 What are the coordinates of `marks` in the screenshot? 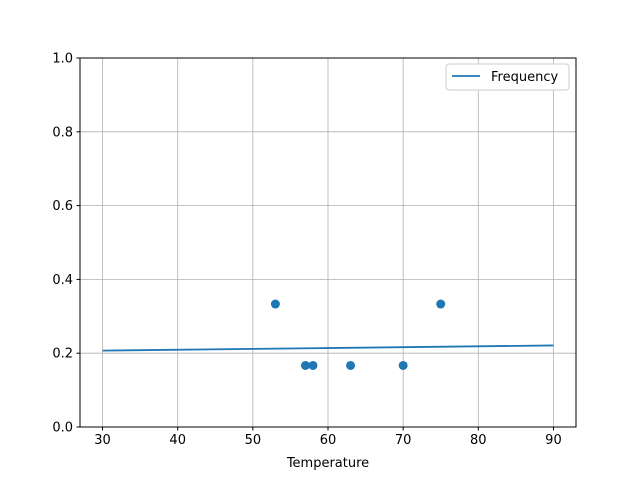 It's located at (328, 334).